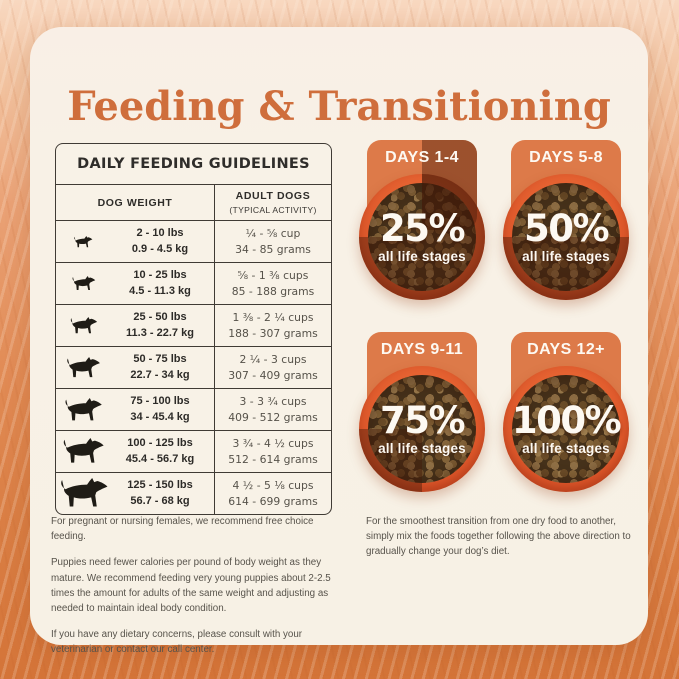 The image size is (679, 679). Describe the element at coordinates (566, 349) in the screenshot. I see `days-label: DAYS 12+` at that location.